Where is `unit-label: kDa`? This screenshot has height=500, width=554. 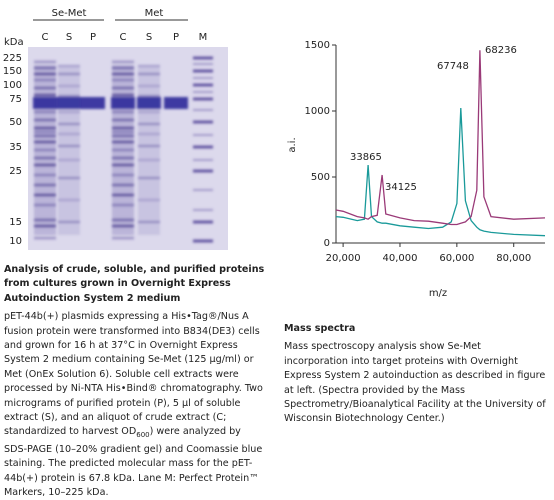 unit-label: kDa is located at coordinates (14, 42).